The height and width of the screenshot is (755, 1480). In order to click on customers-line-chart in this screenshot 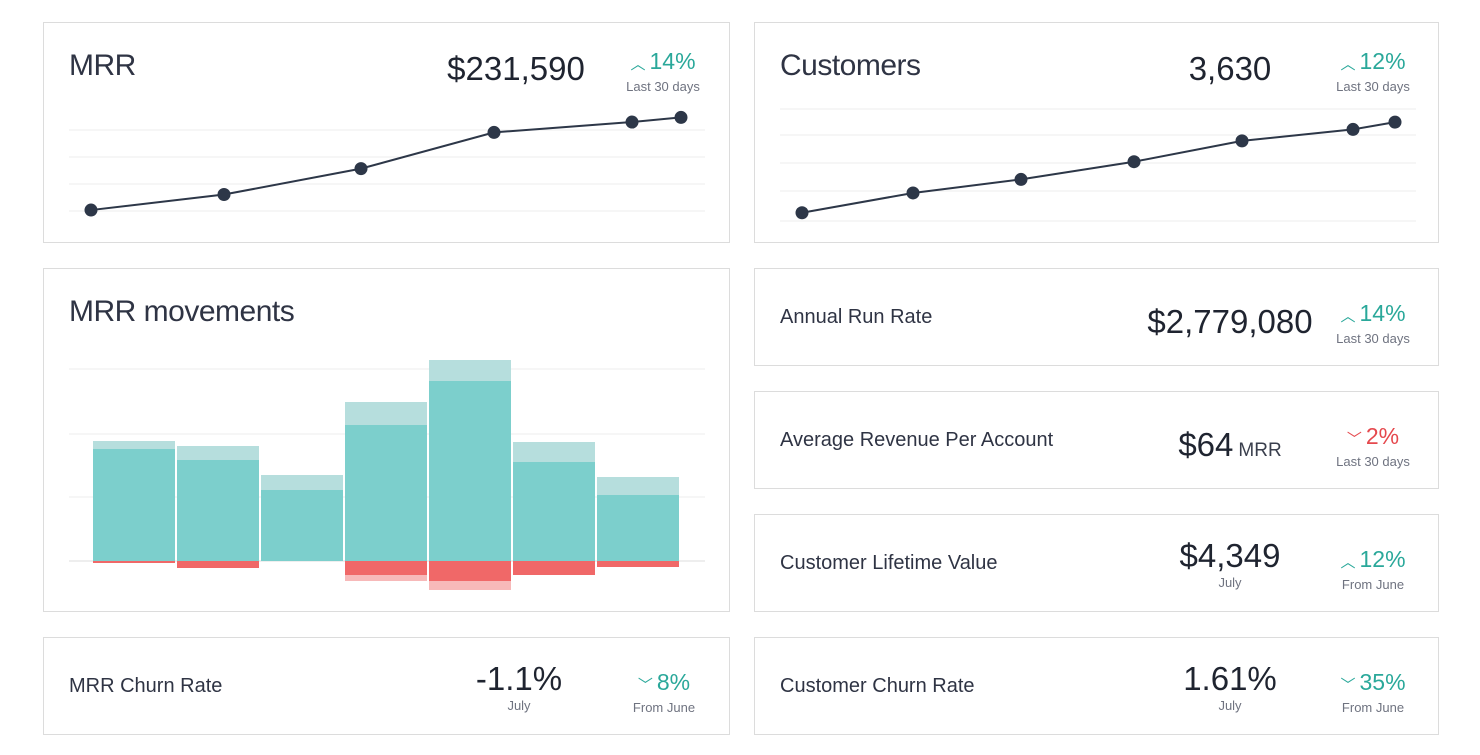, I will do `click(1098, 165)`.